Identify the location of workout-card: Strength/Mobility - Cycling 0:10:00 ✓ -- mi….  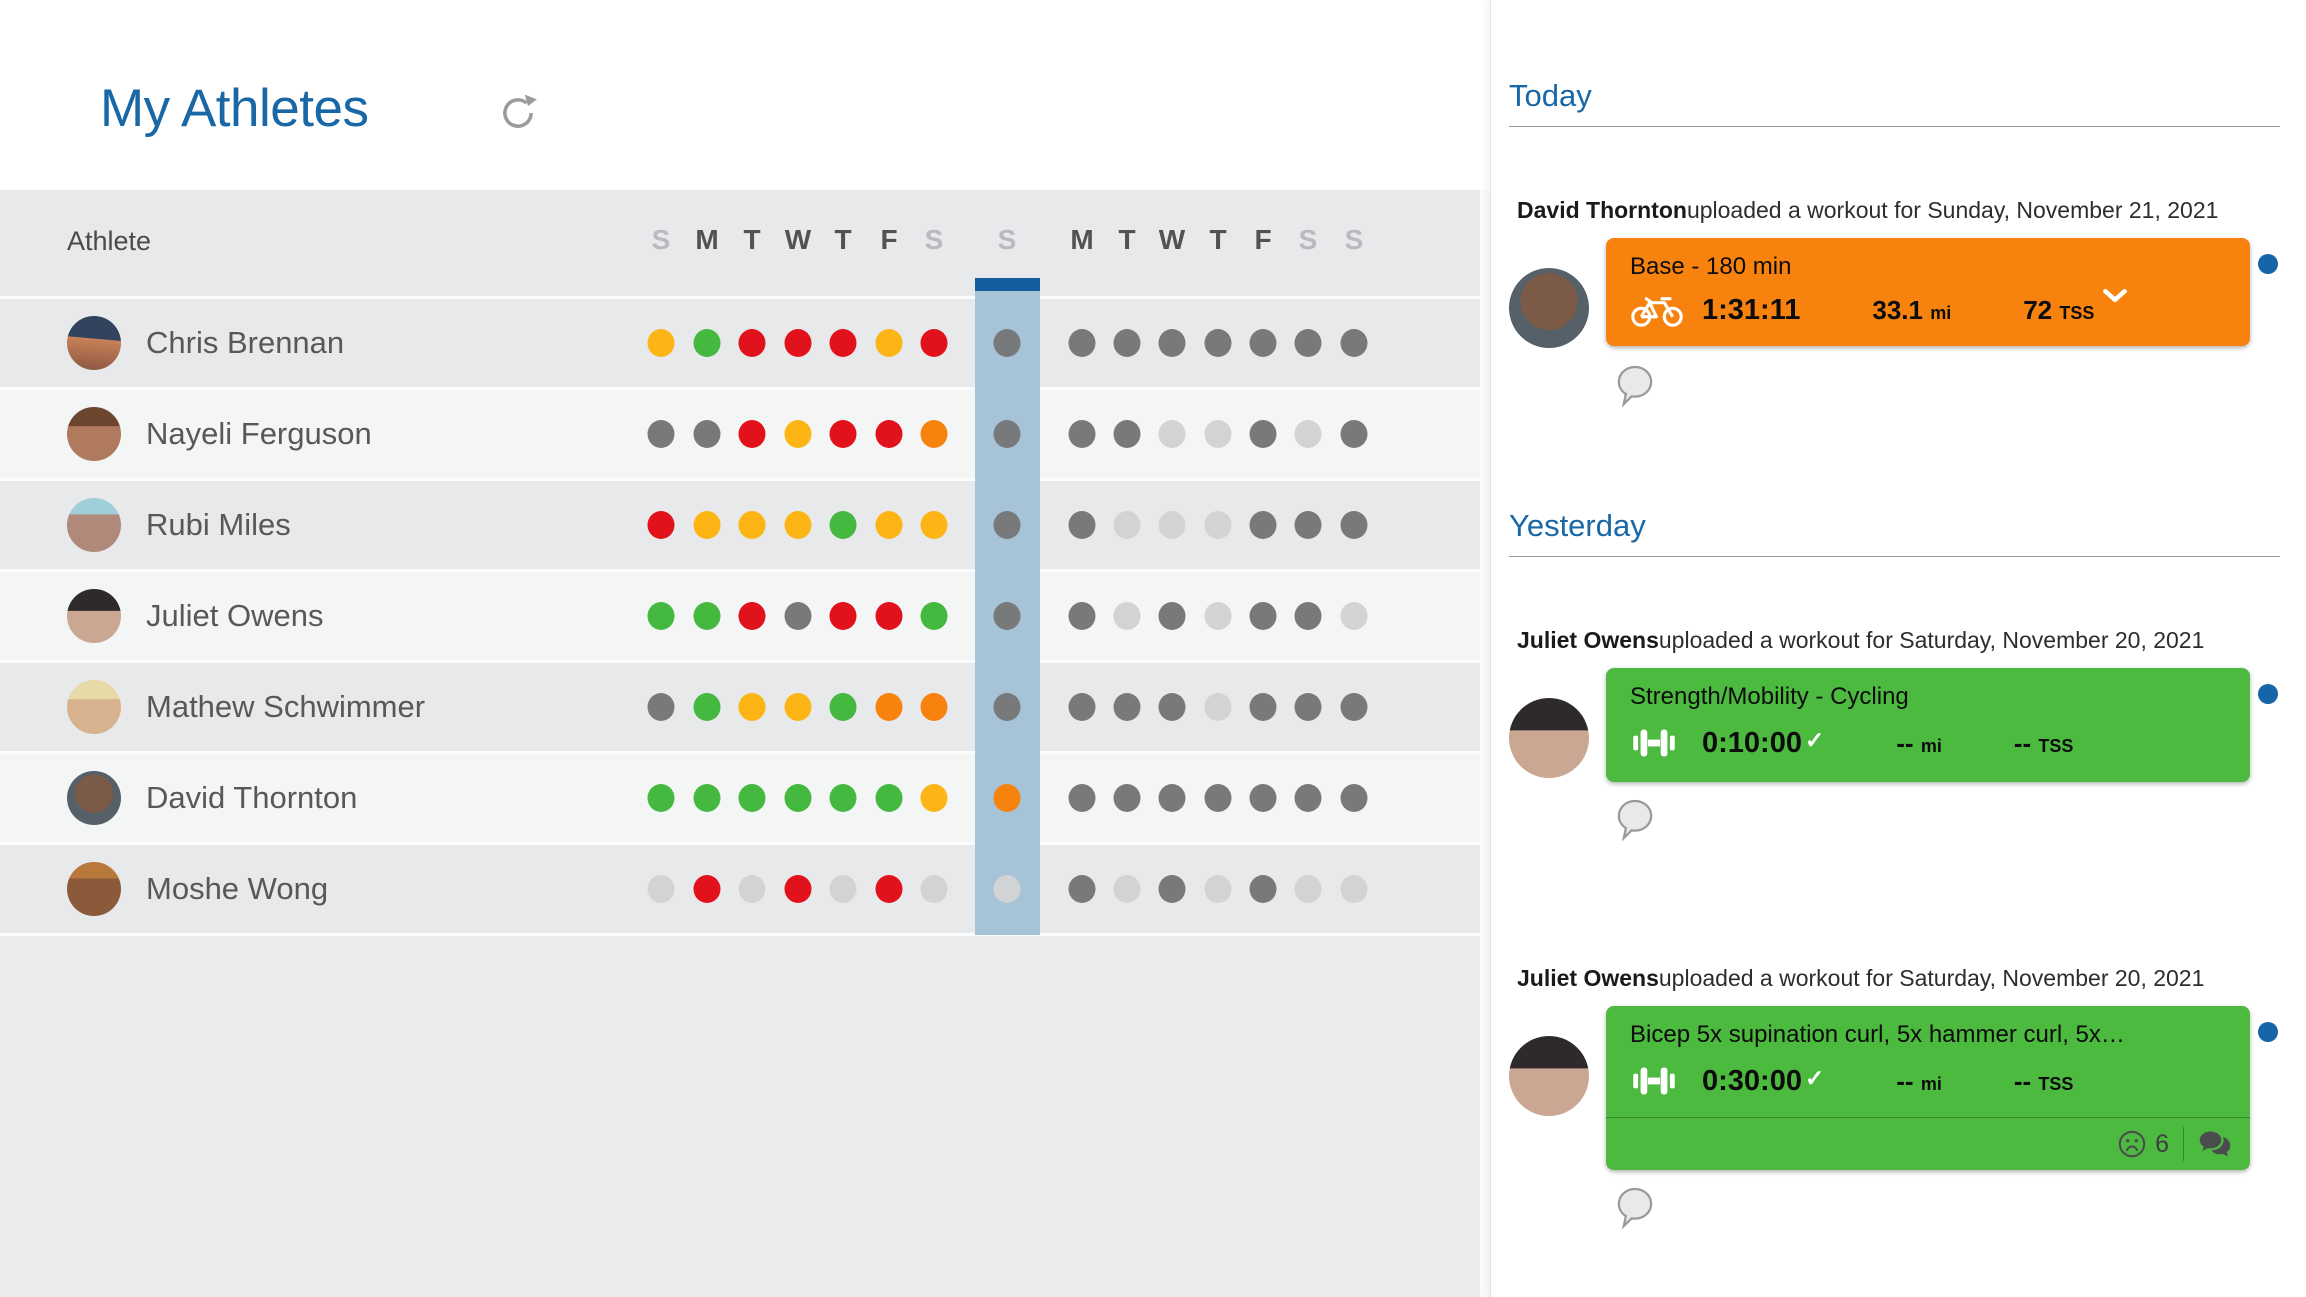
(1928, 725).